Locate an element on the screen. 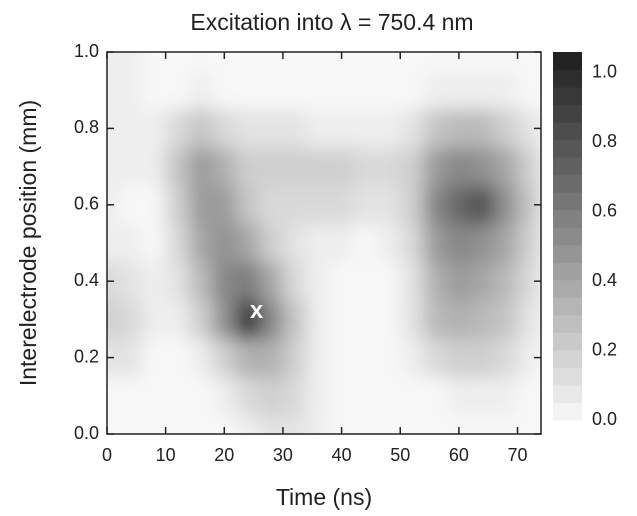  y-tick-label: 0.2 is located at coordinates (86, 356).